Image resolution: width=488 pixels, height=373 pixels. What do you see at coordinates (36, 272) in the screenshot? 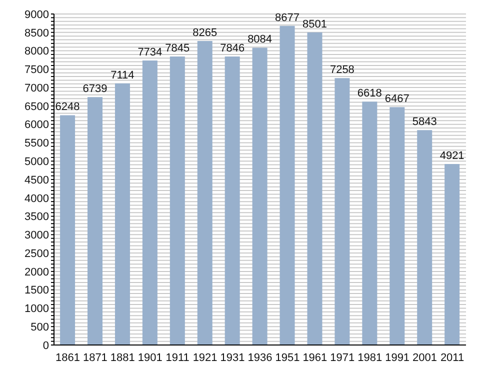
I see `y-tick-label: 2000` at bounding box center [36, 272].